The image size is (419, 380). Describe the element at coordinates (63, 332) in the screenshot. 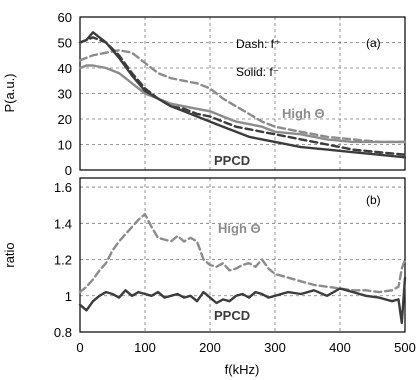

I see `y-tick-label: 0.8` at that location.